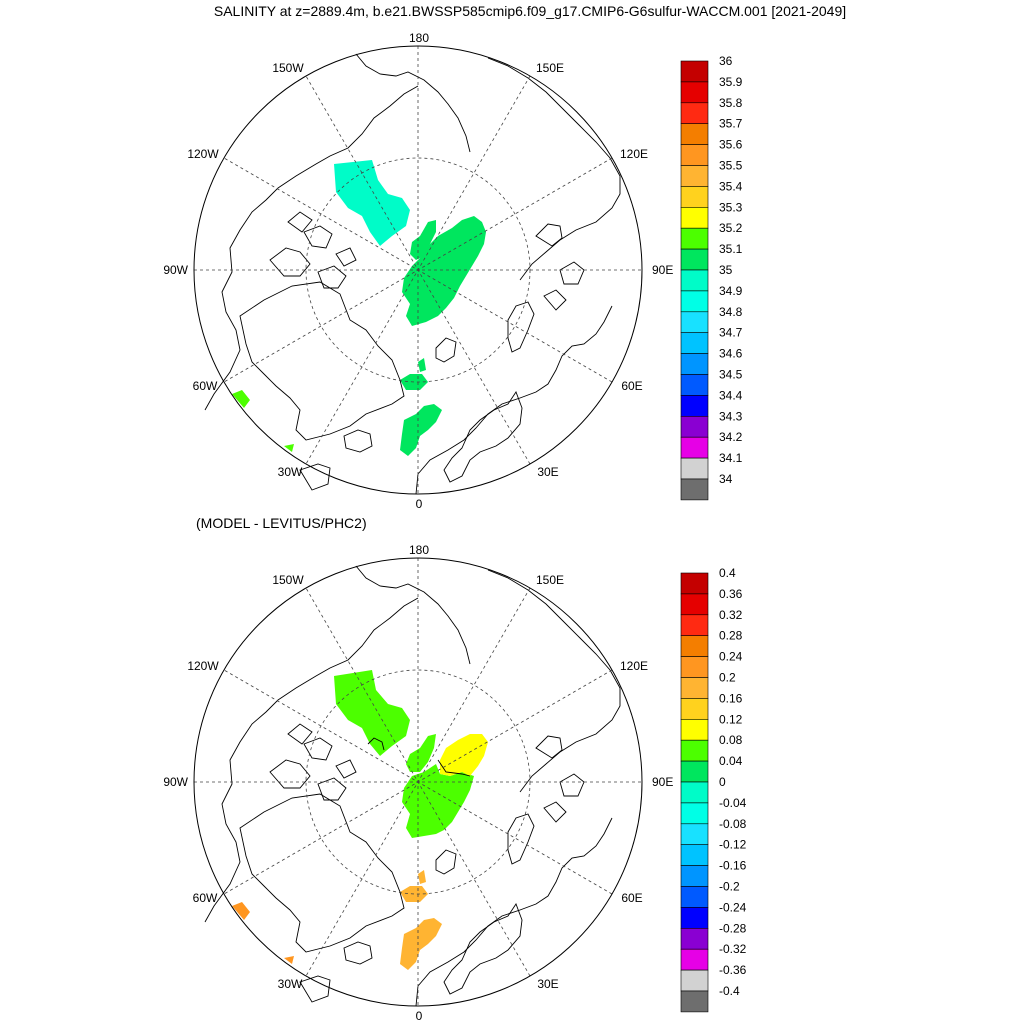  Describe the element at coordinates (315, 477) in the screenshot. I see `top-coast-uk` at that location.